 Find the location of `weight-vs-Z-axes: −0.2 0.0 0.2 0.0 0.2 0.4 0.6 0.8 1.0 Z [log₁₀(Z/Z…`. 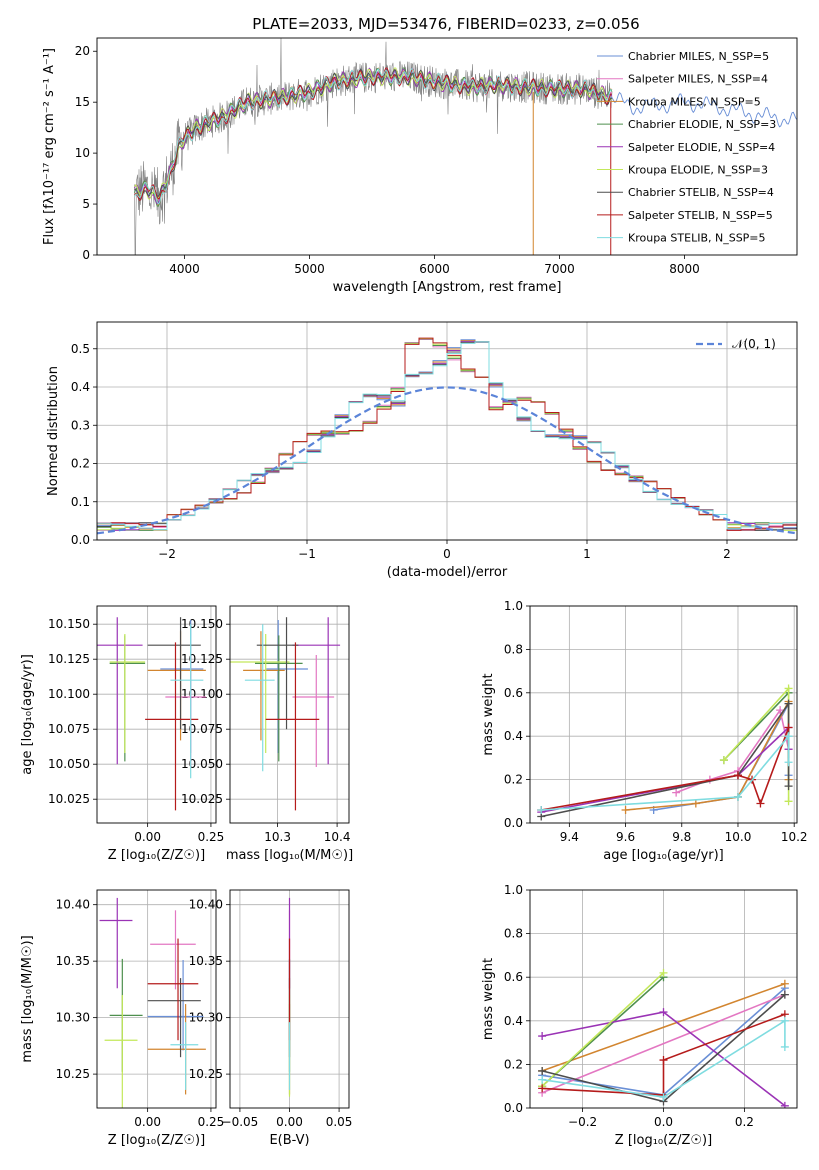

weight-vs-Z-axes: −0.2 0.0 0.2 0.0 0.2 0.4 0.6 0.8 1.0 Z [log₁₀(Z/Z… is located at coordinates (639, 1015).